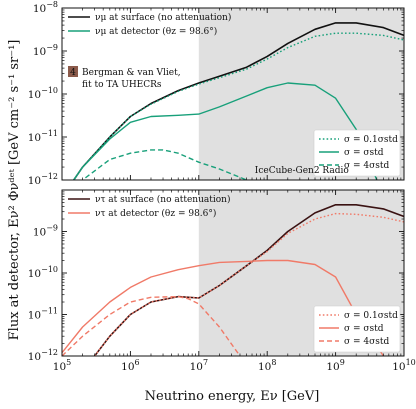 Image resolution: width=416 pixels, height=409 pixels. Describe the element at coordinates (404, 365) in the screenshot. I see `x-tick-label: 10¹⁰` at that location.